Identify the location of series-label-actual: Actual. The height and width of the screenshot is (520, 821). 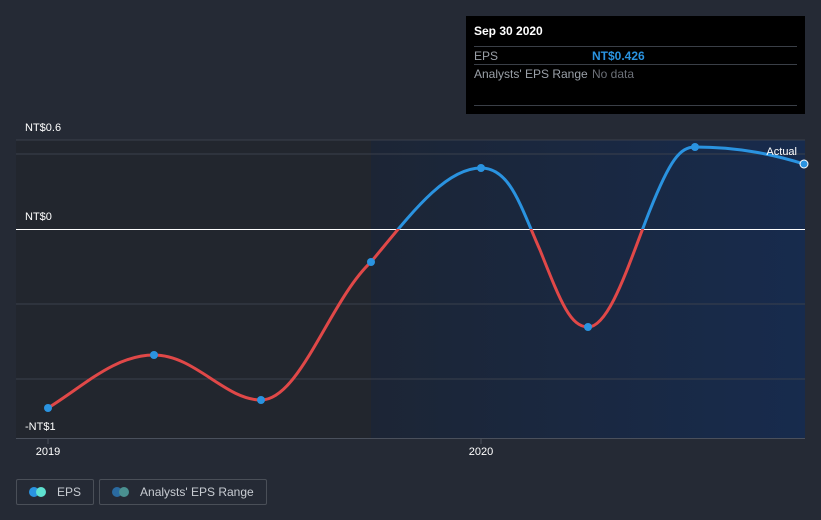
(781, 152).